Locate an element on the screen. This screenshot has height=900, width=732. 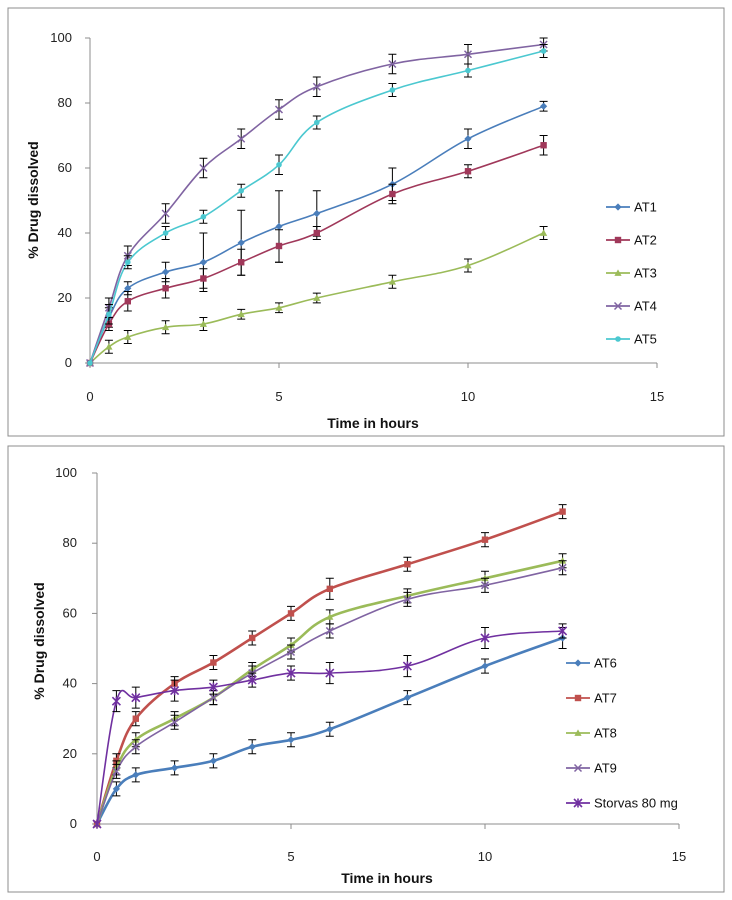
series-storvas-80-mg is located at coordinates (330, 726).